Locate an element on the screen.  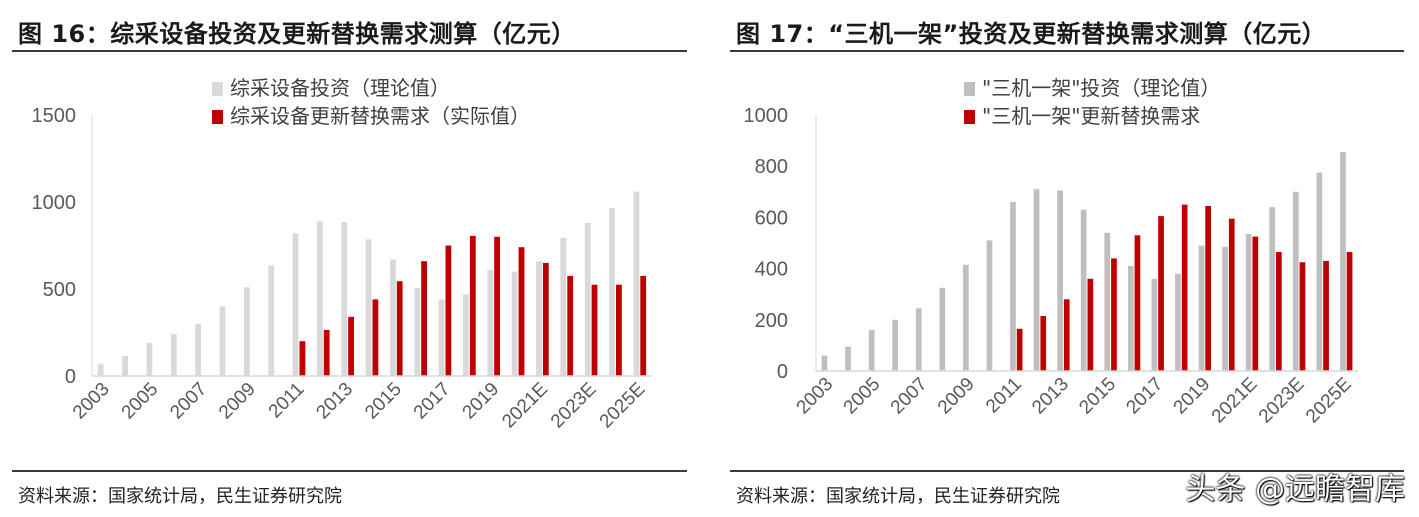
bar-replacement-2024E is located at coordinates (1326, 315).